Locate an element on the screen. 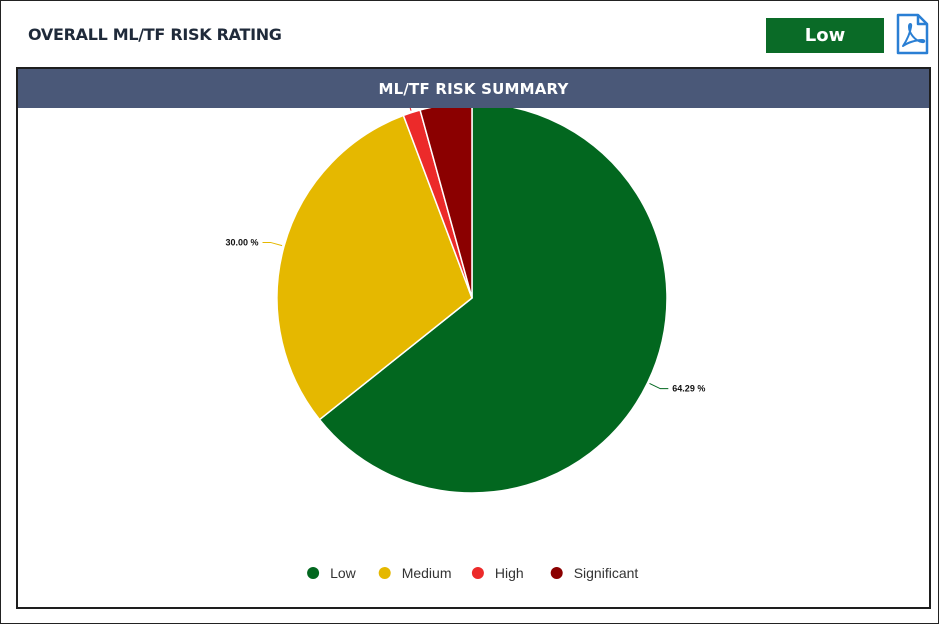  legend-label-significant: Significant is located at coordinates (606, 573).